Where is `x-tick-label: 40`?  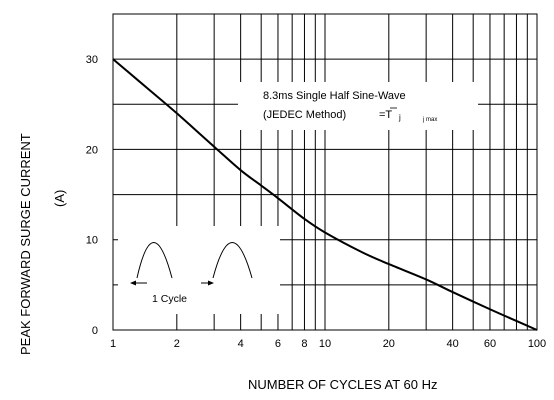 x-tick-label: 40 is located at coordinates (453, 344).